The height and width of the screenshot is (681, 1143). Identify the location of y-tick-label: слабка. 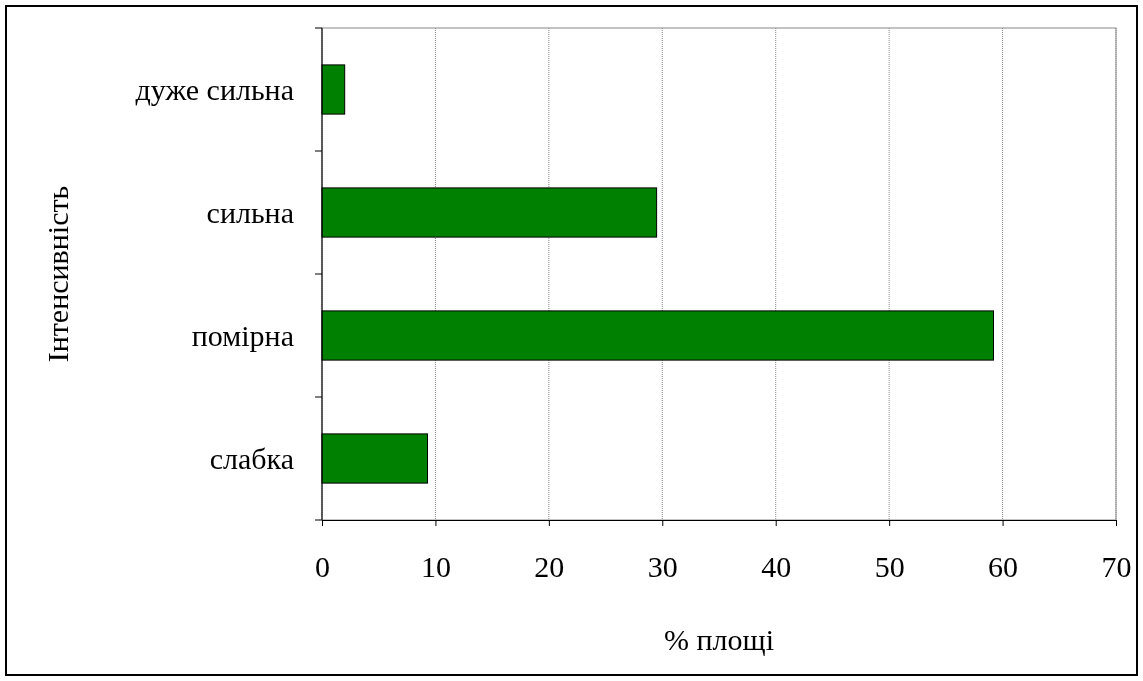
(251, 458).